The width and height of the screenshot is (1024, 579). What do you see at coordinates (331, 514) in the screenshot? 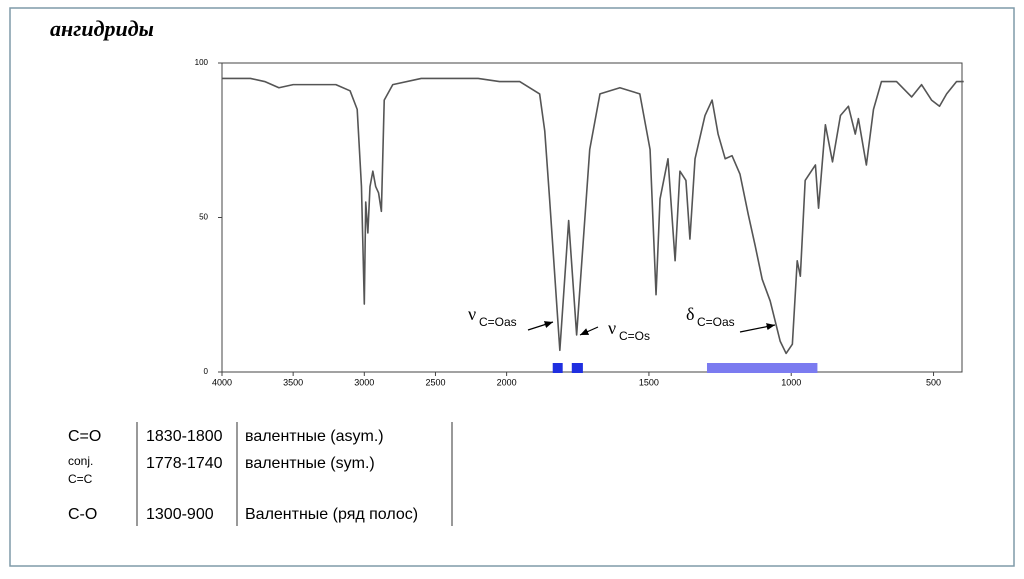
I see `table-cell: Валентные (ряд полос)` at bounding box center [331, 514].